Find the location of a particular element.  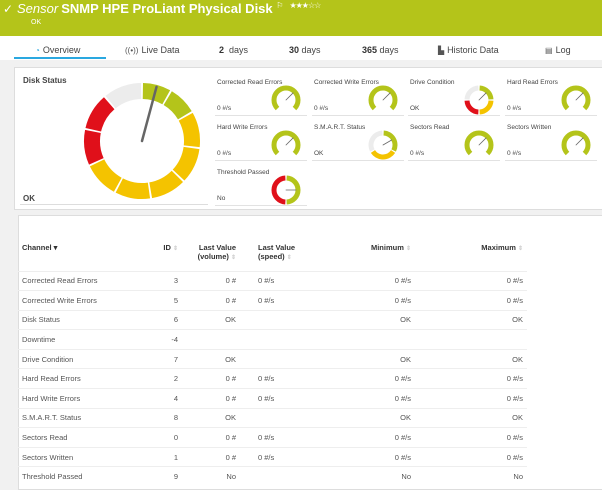

gauge-label: Hard Write Errors is located at coordinates (242, 127).